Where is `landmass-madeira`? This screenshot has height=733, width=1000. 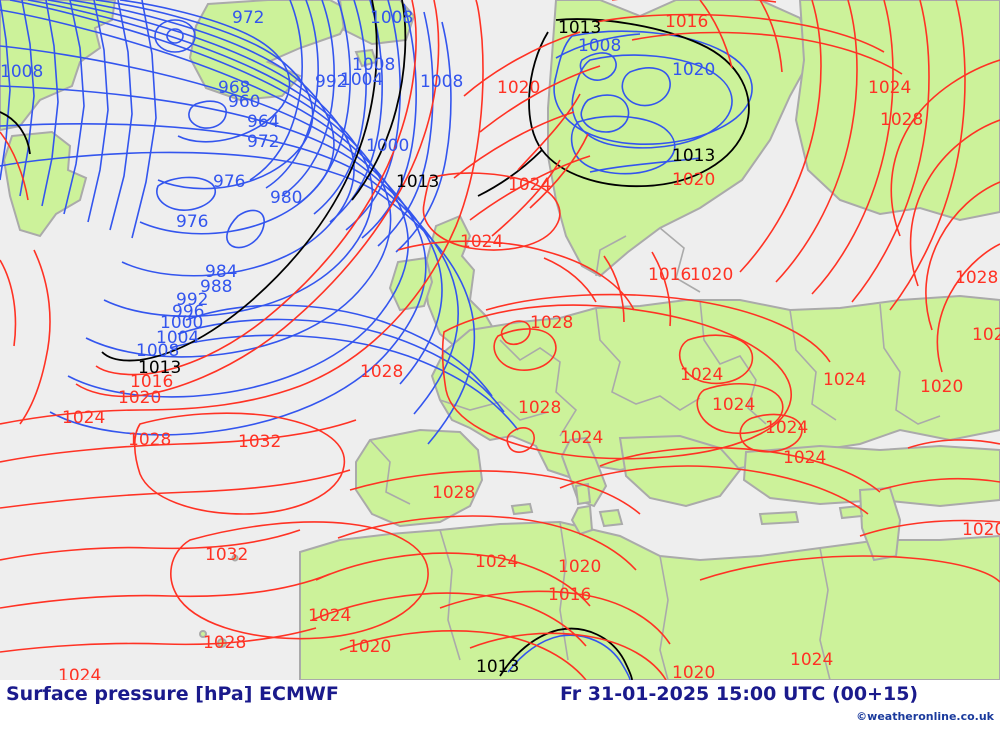 landmass-madeira is located at coordinates (235, 558).